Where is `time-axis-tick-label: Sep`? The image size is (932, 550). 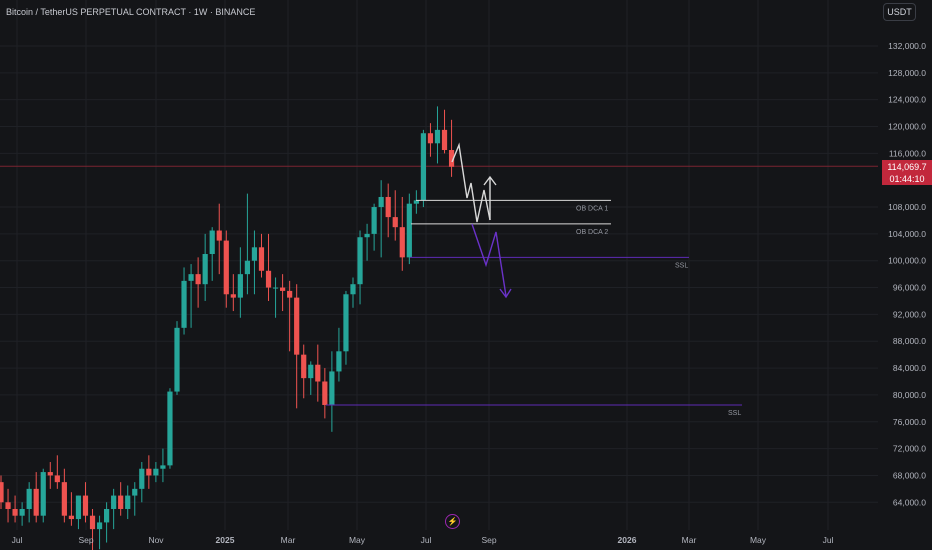 time-axis-tick-label: Sep is located at coordinates (85, 540).